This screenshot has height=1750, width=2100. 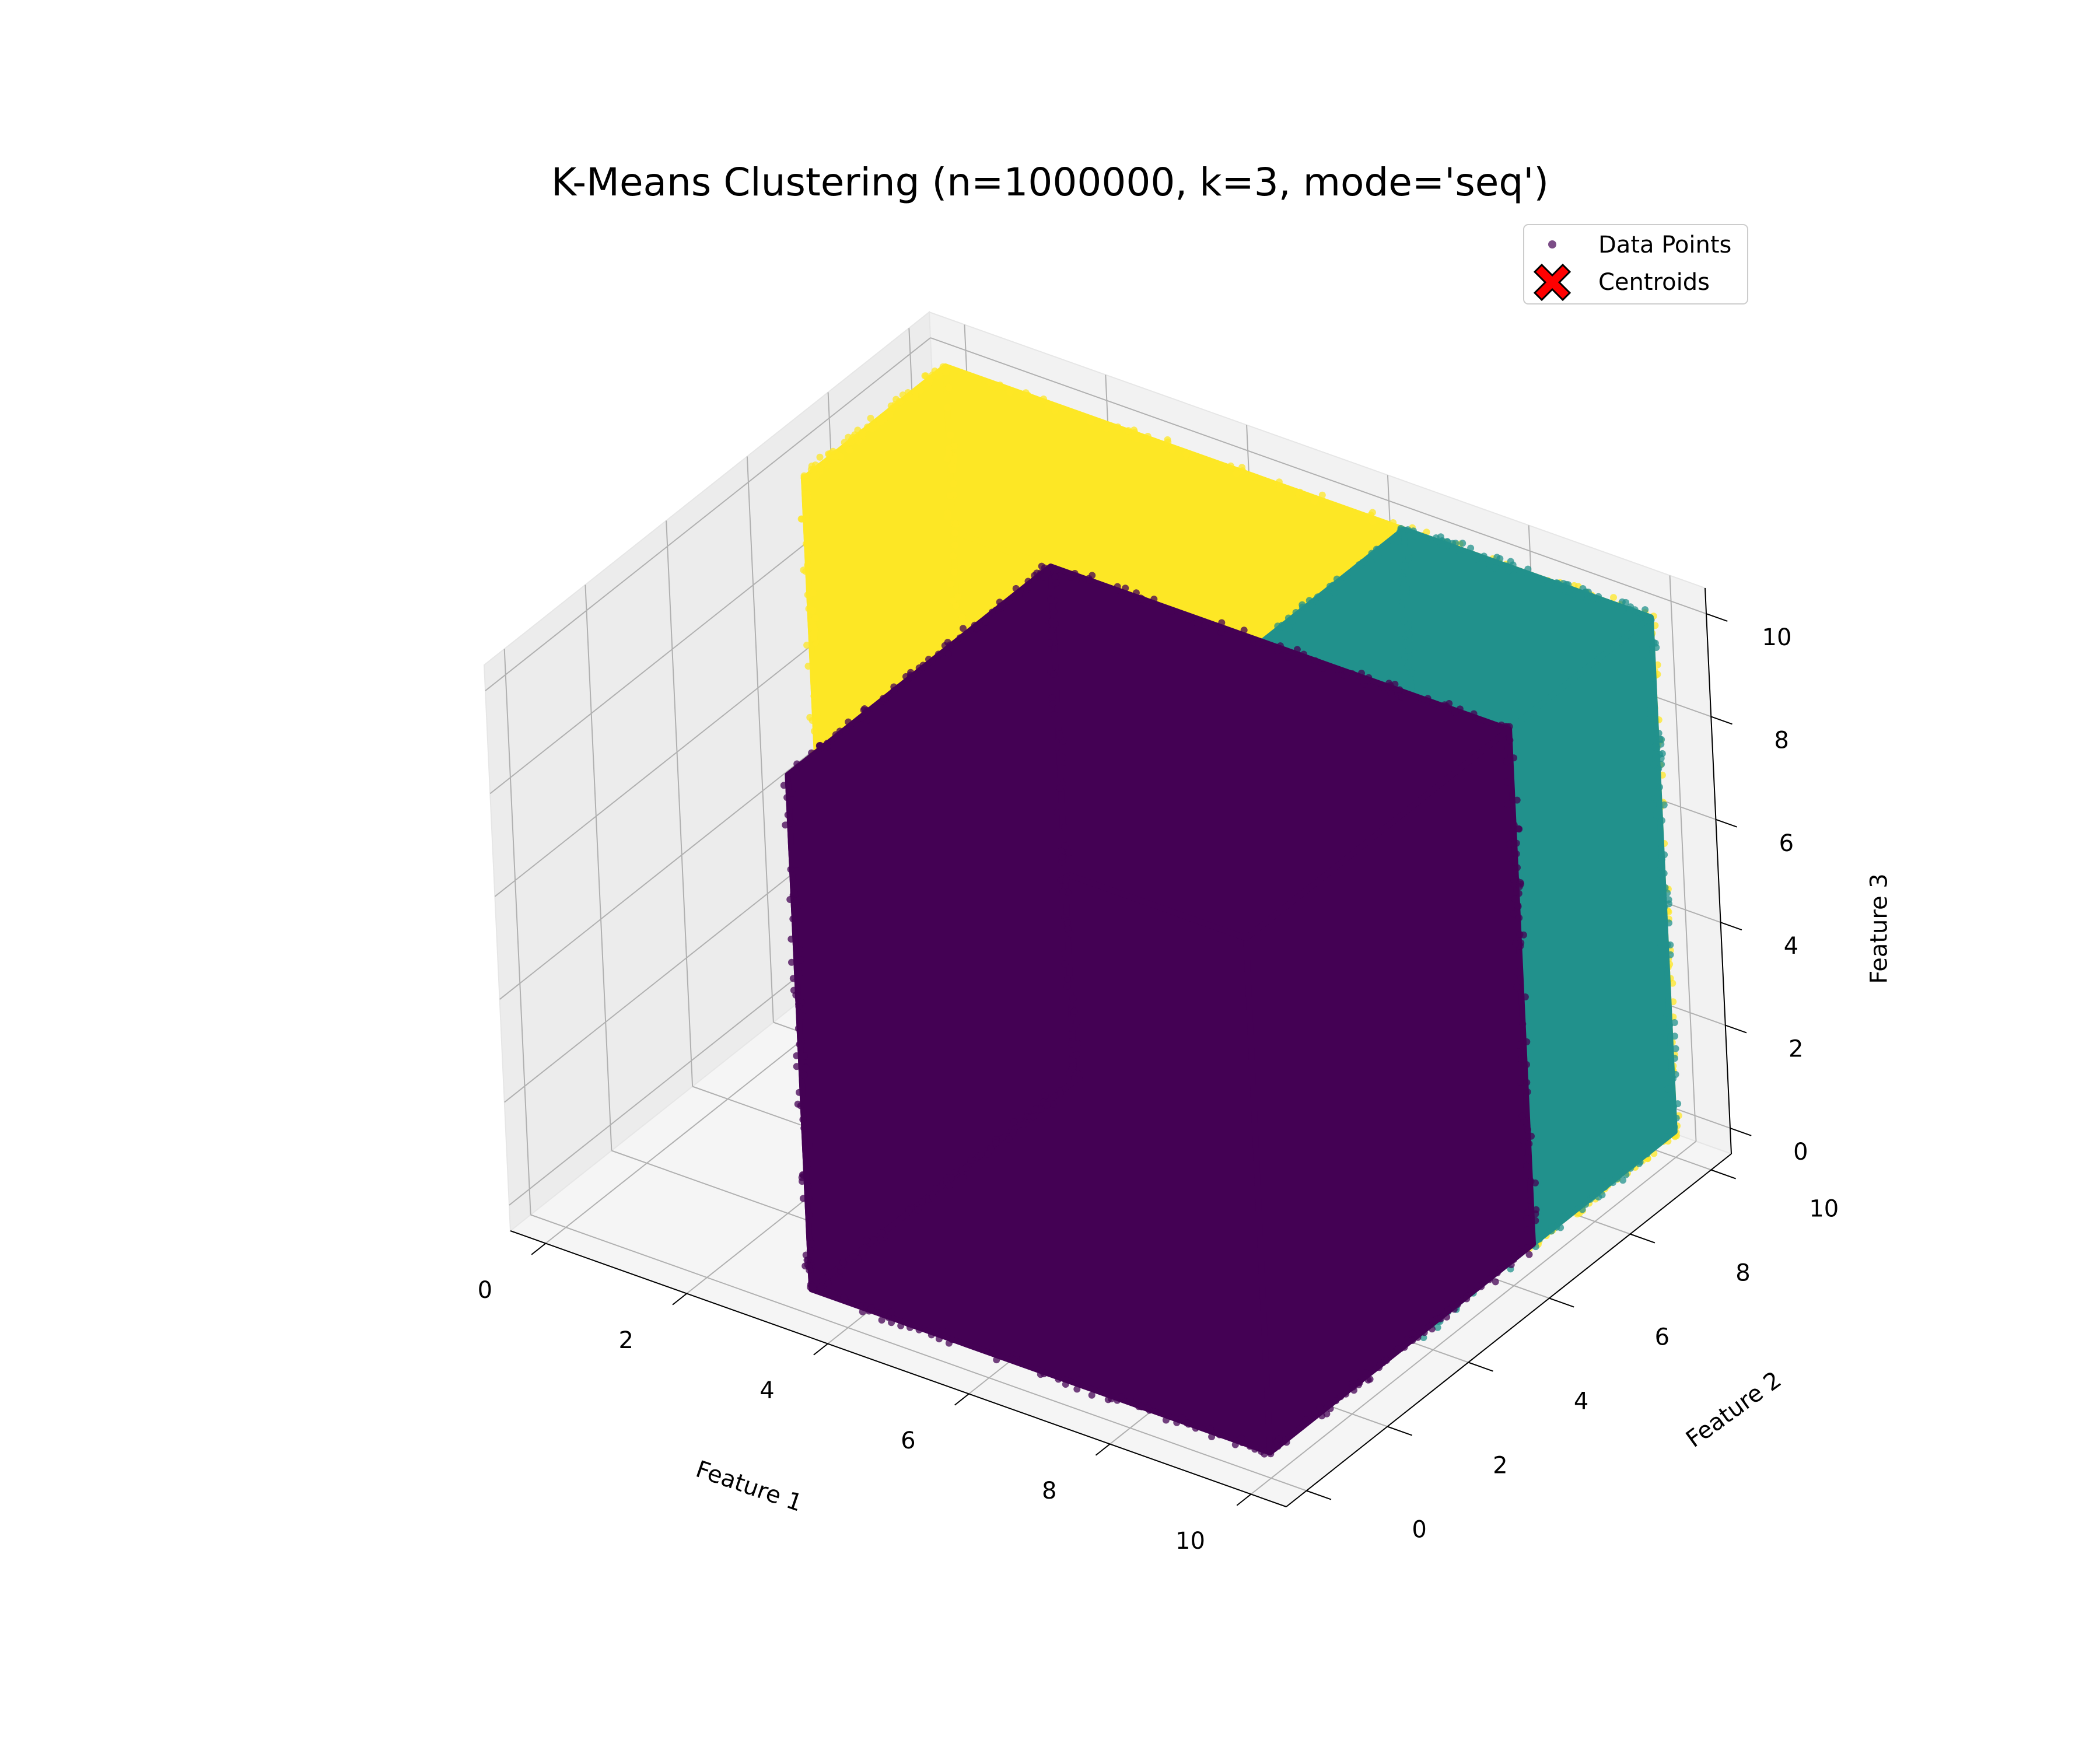 I want to click on x-tick-label: 4, so click(x=767, y=1391).